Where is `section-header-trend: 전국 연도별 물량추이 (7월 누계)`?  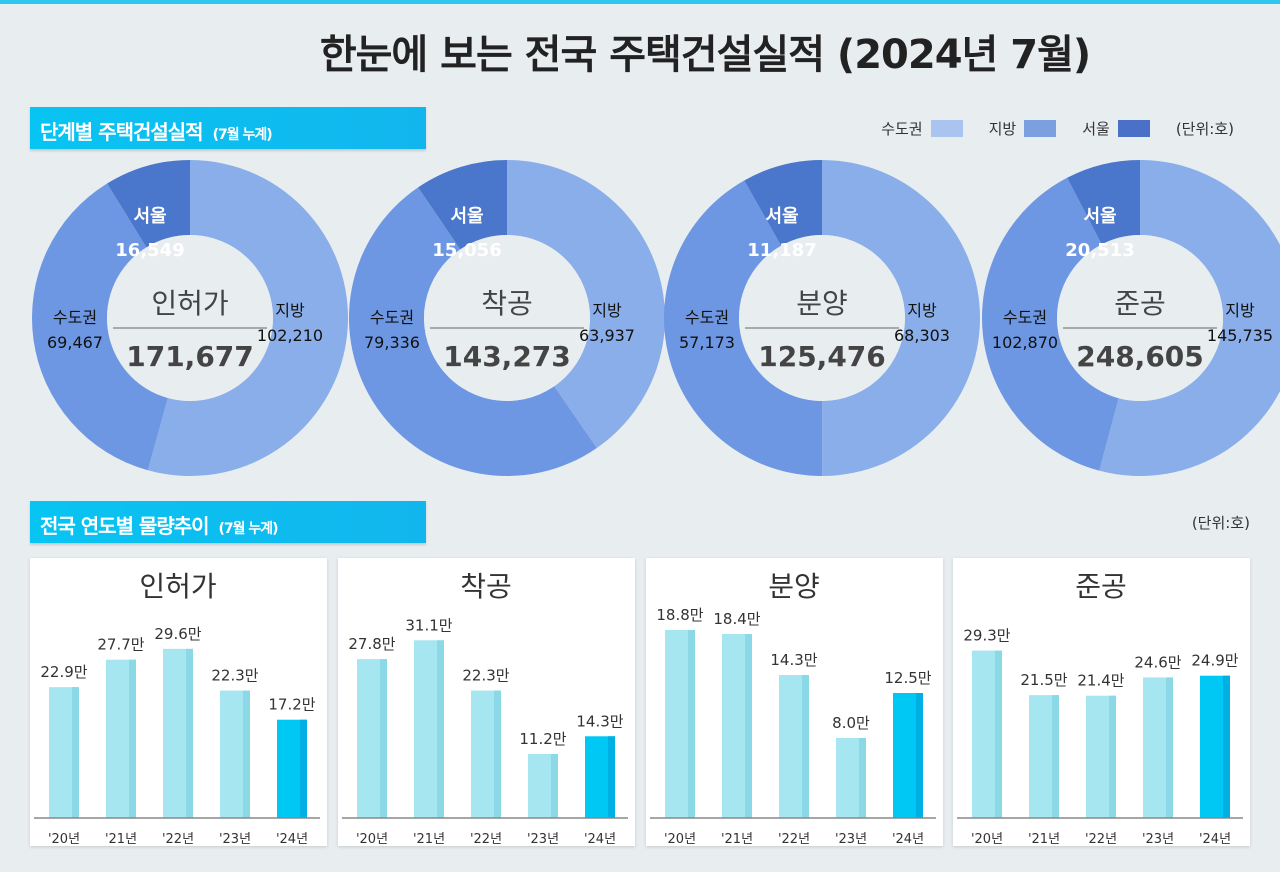 section-header-trend: 전국 연도별 물량추이 (7월 누계) is located at coordinates (228, 522).